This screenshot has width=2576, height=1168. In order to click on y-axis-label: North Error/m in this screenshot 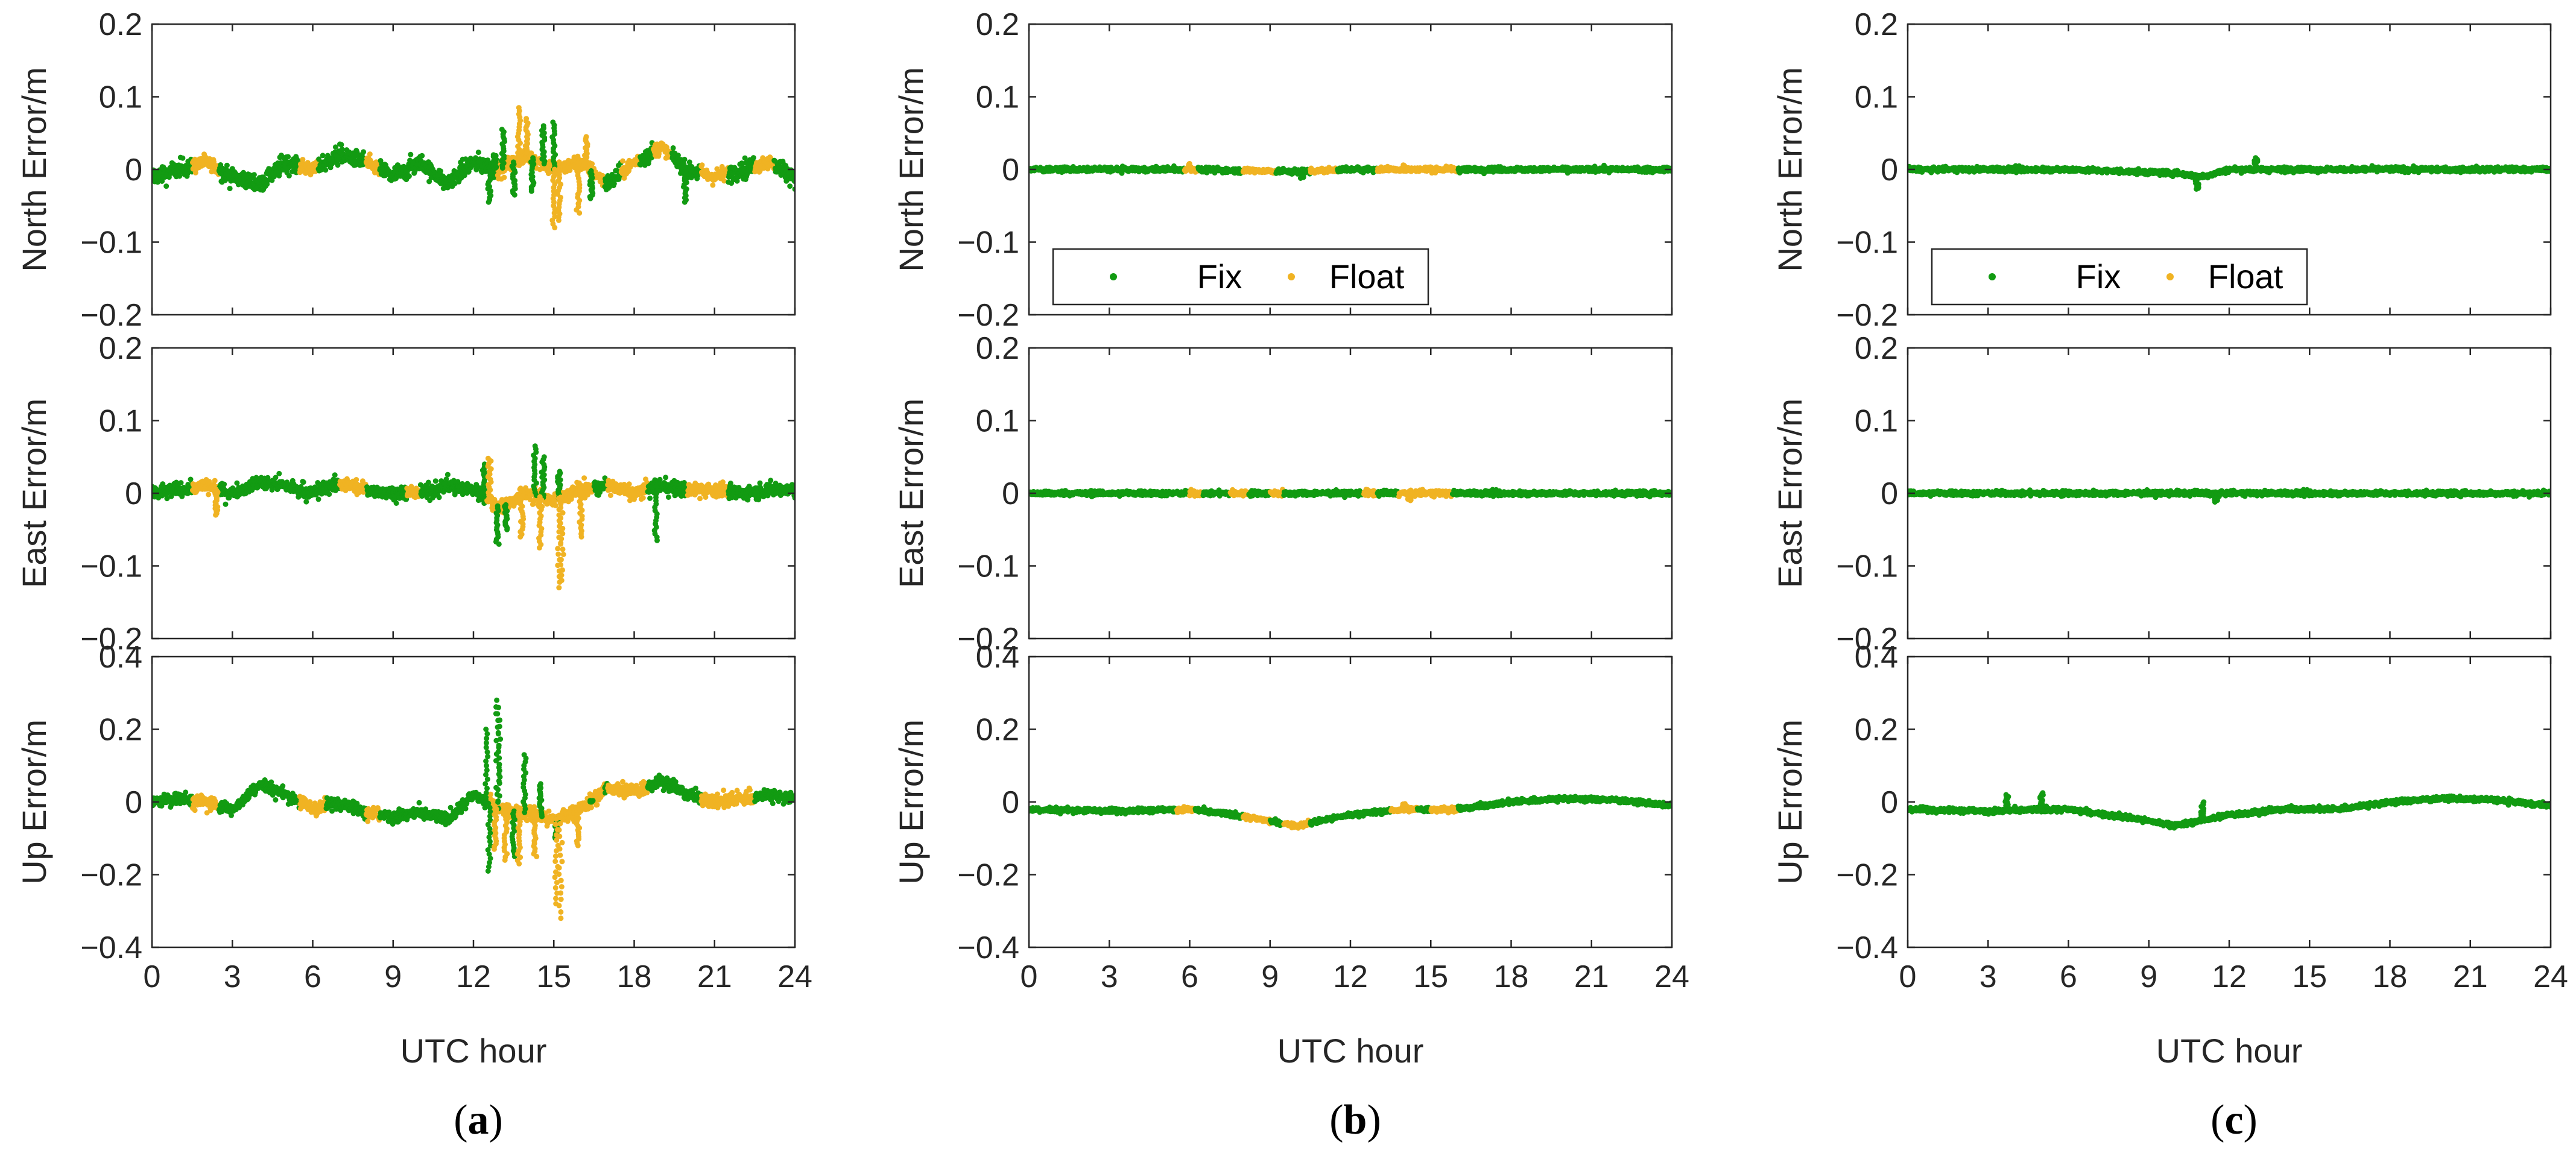, I will do `click(34, 169)`.